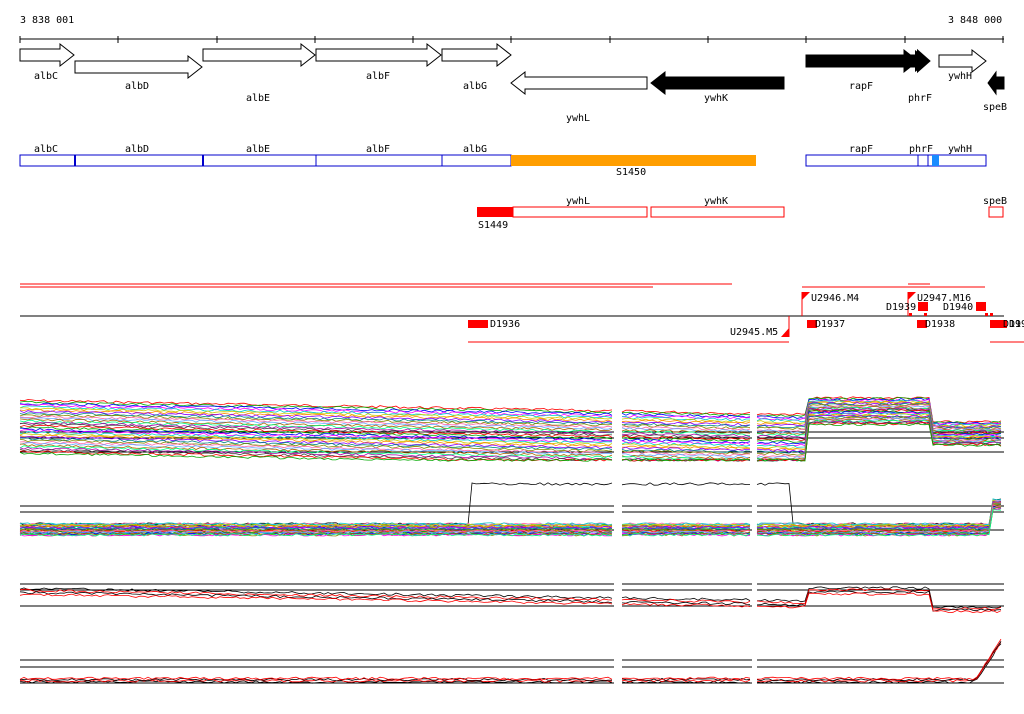 This screenshot has width=1024, height=714. What do you see at coordinates (578, 118) in the screenshot?
I see `gene-label-ywhL: ywhL` at bounding box center [578, 118].